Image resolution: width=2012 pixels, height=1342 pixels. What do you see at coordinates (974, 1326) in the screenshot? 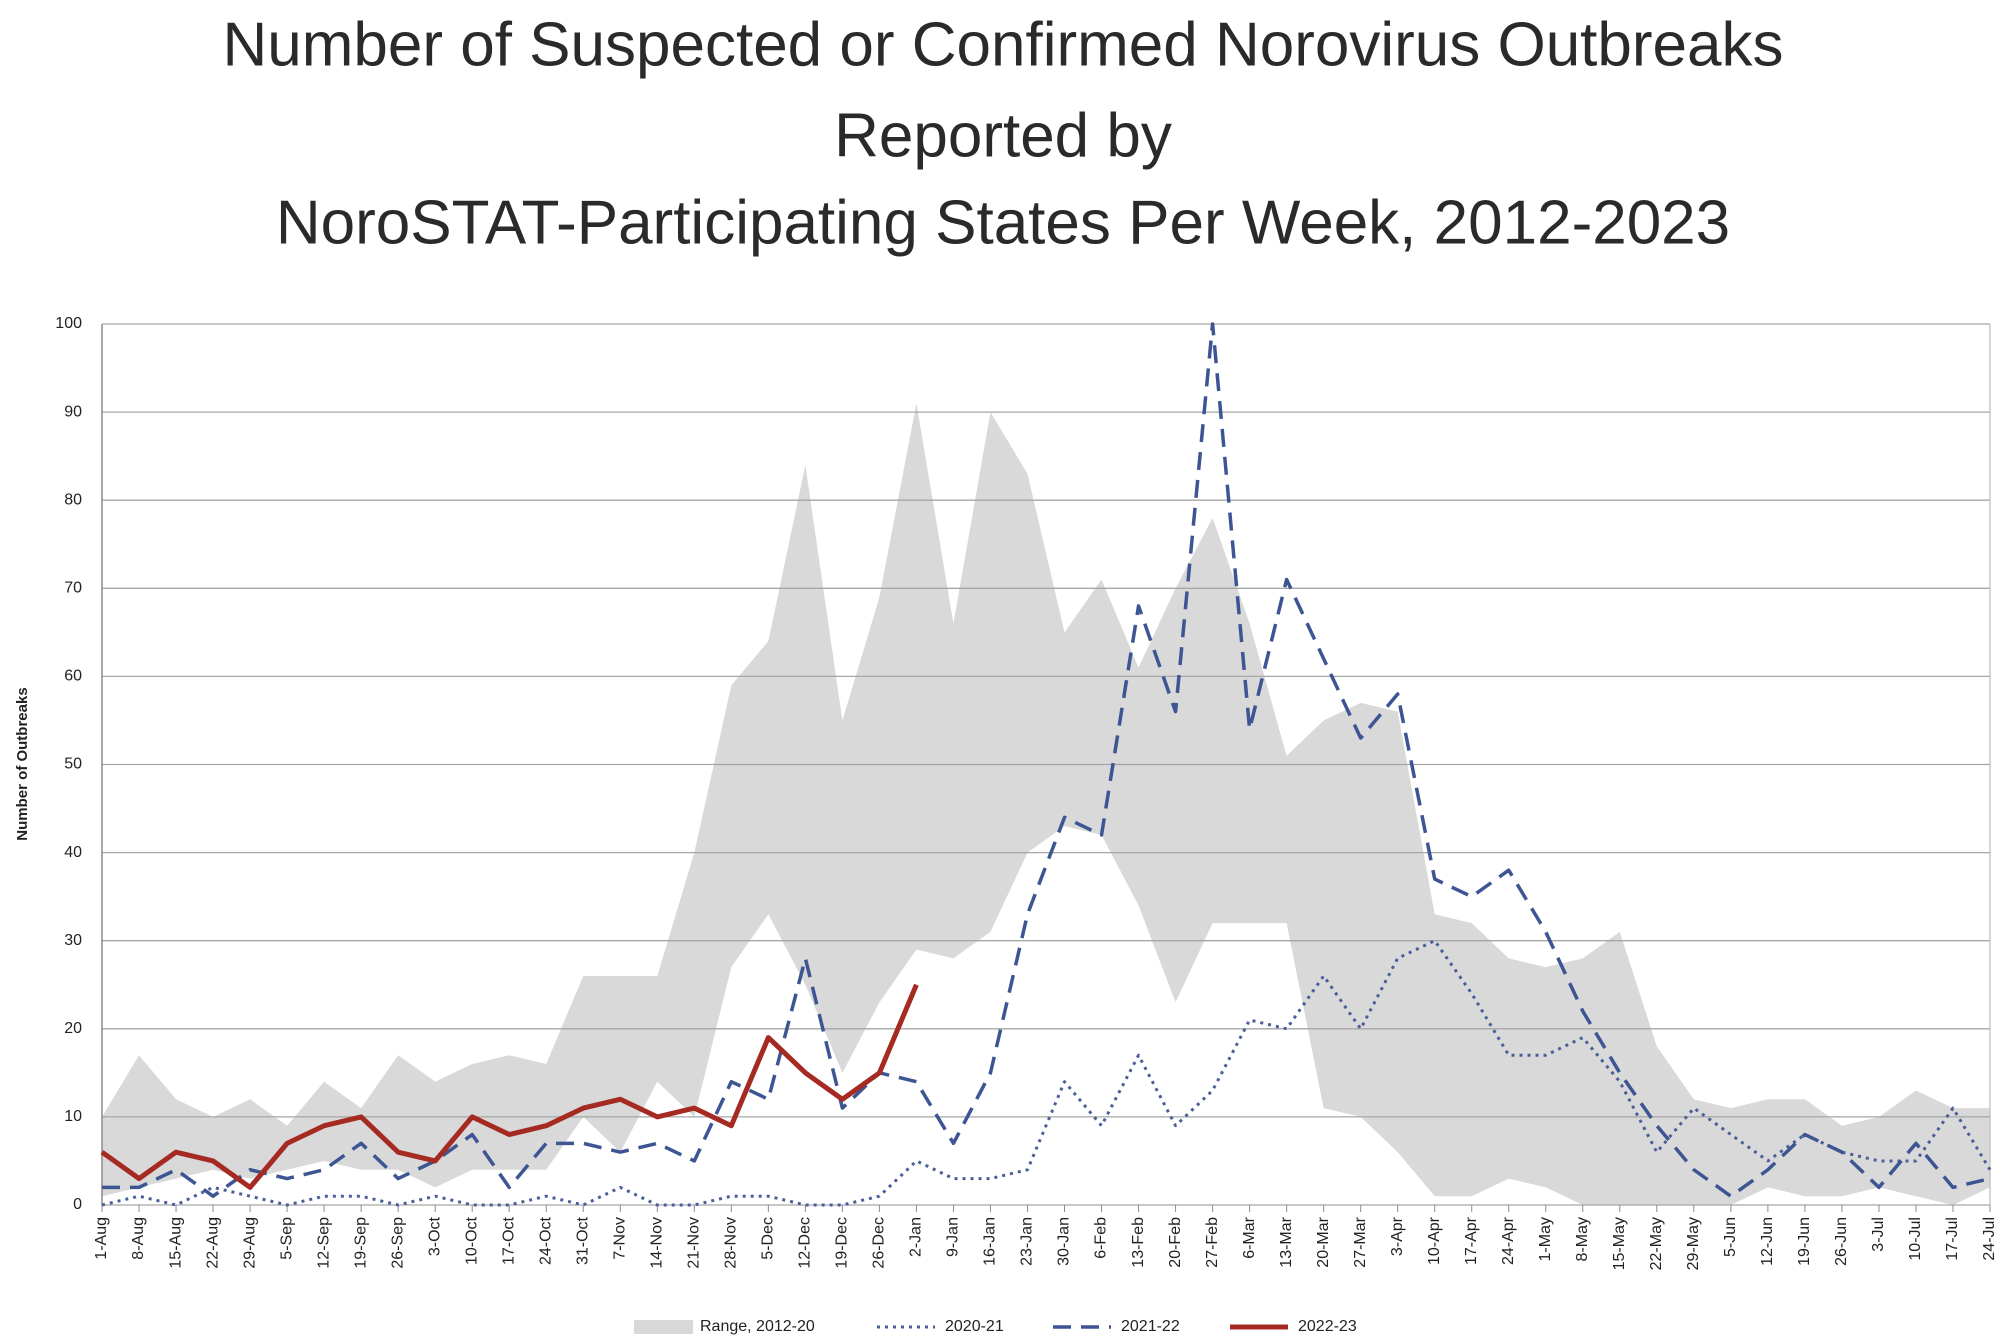
I see `legend-label: 2020-21` at bounding box center [974, 1326].